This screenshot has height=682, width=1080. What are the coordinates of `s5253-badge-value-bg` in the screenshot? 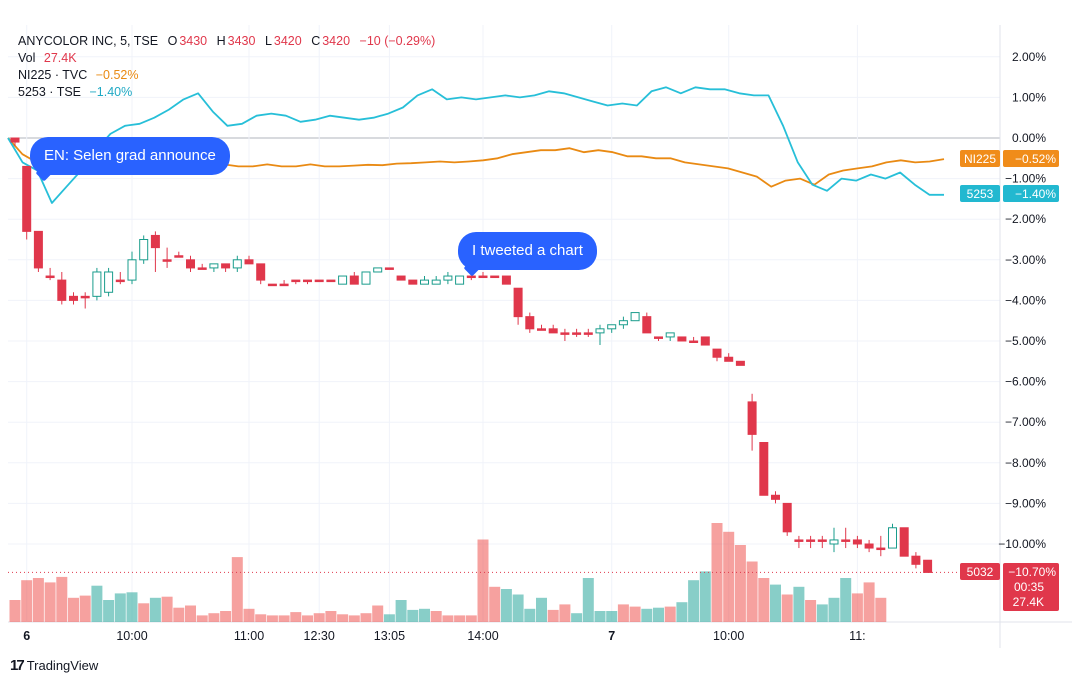 It's located at (1031, 193).